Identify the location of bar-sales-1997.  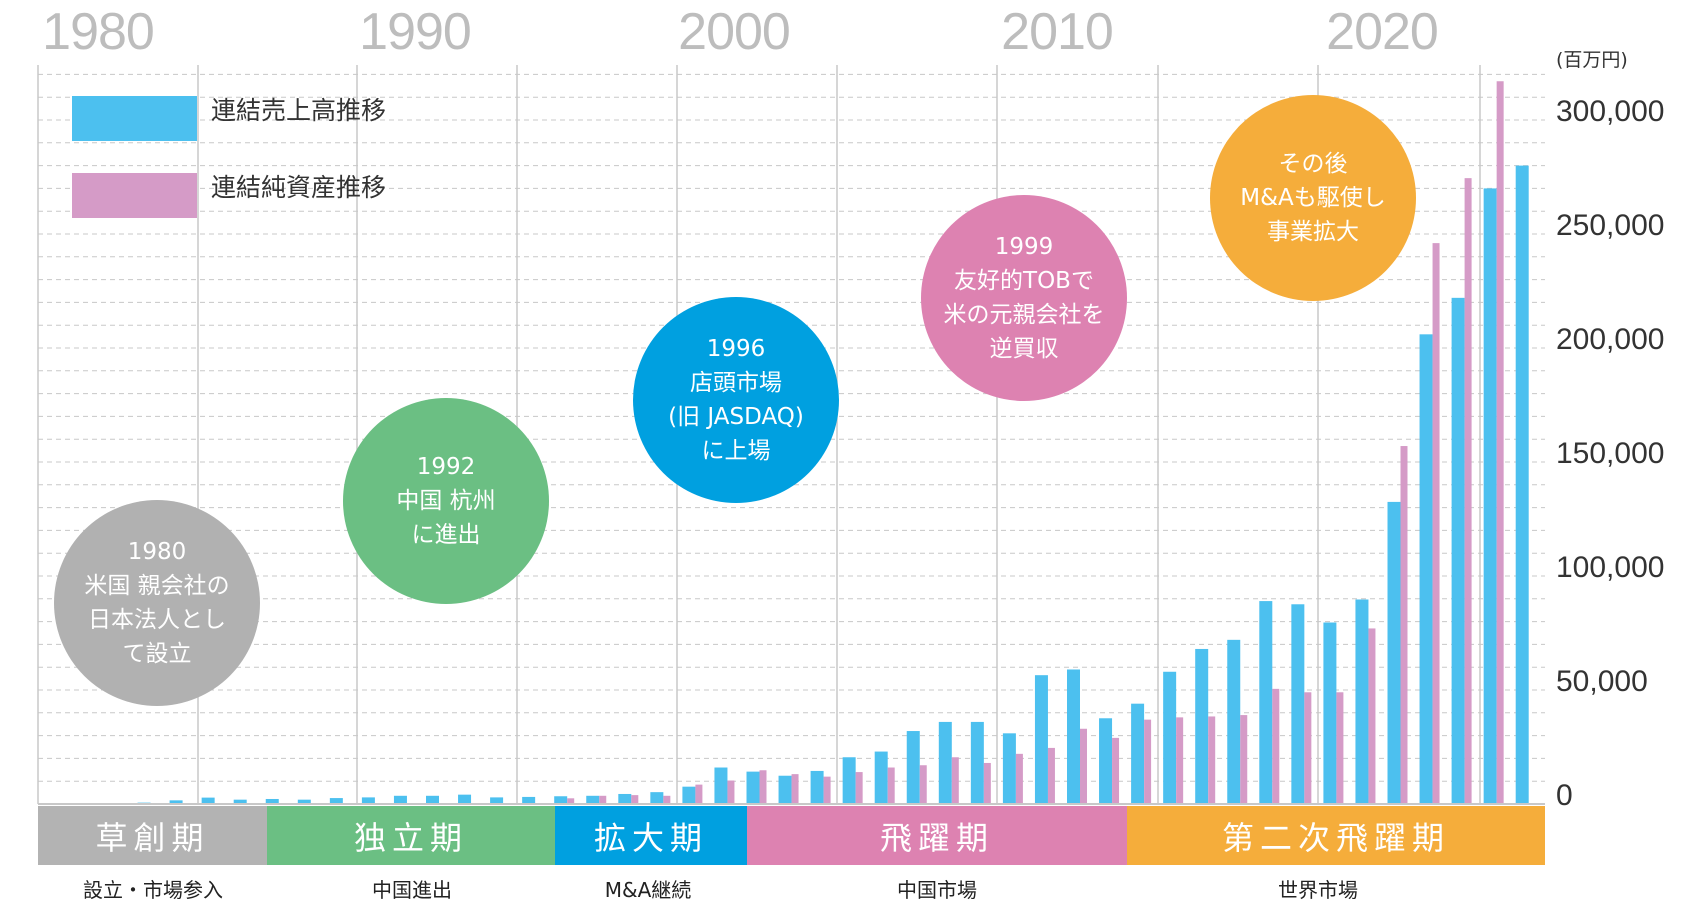
(657, 798).